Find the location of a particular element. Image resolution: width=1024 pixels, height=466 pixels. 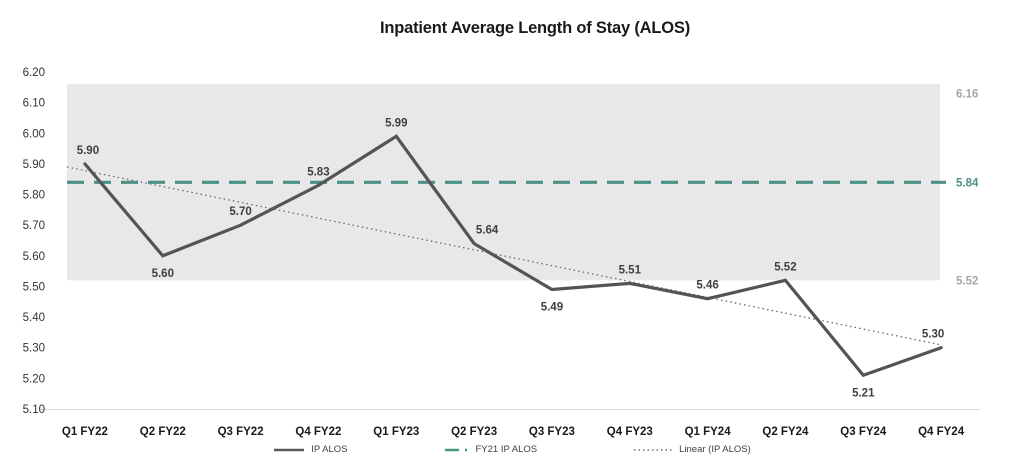

data-label: 5.99 is located at coordinates (396, 123).